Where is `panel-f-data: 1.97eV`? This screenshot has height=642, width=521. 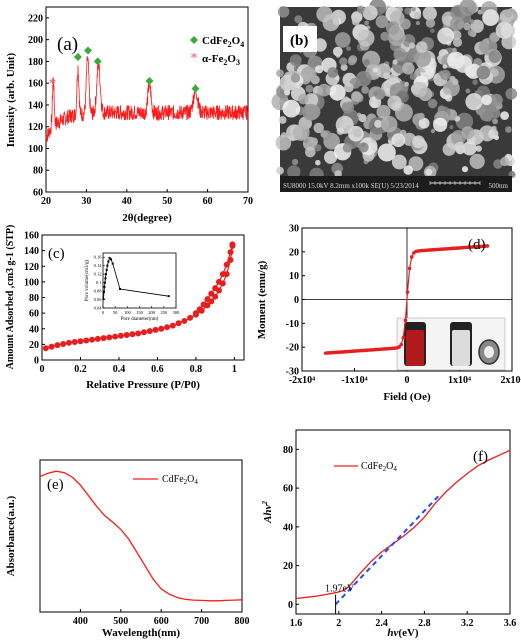
panel-f-data: 1.97eV is located at coordinates (403, 531).